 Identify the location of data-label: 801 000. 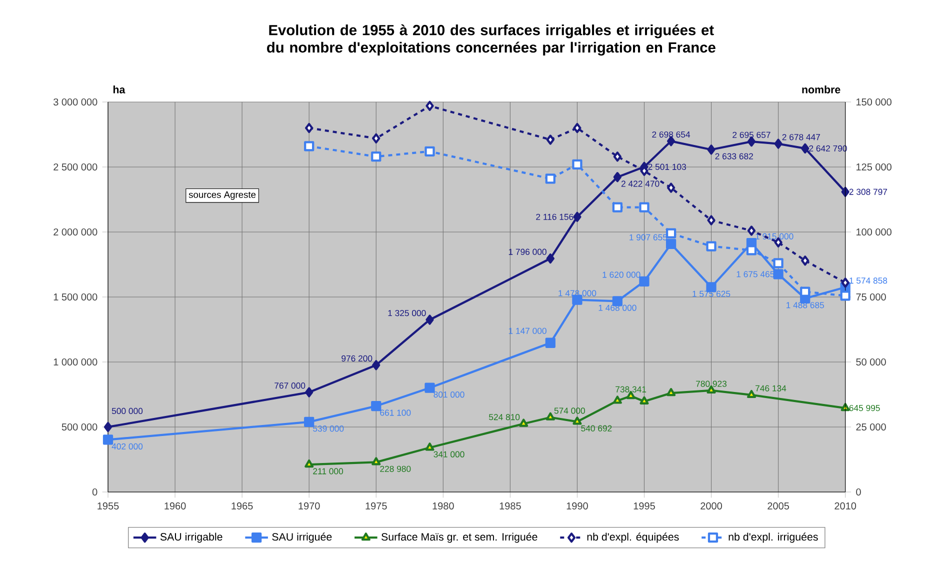
(449, 394).